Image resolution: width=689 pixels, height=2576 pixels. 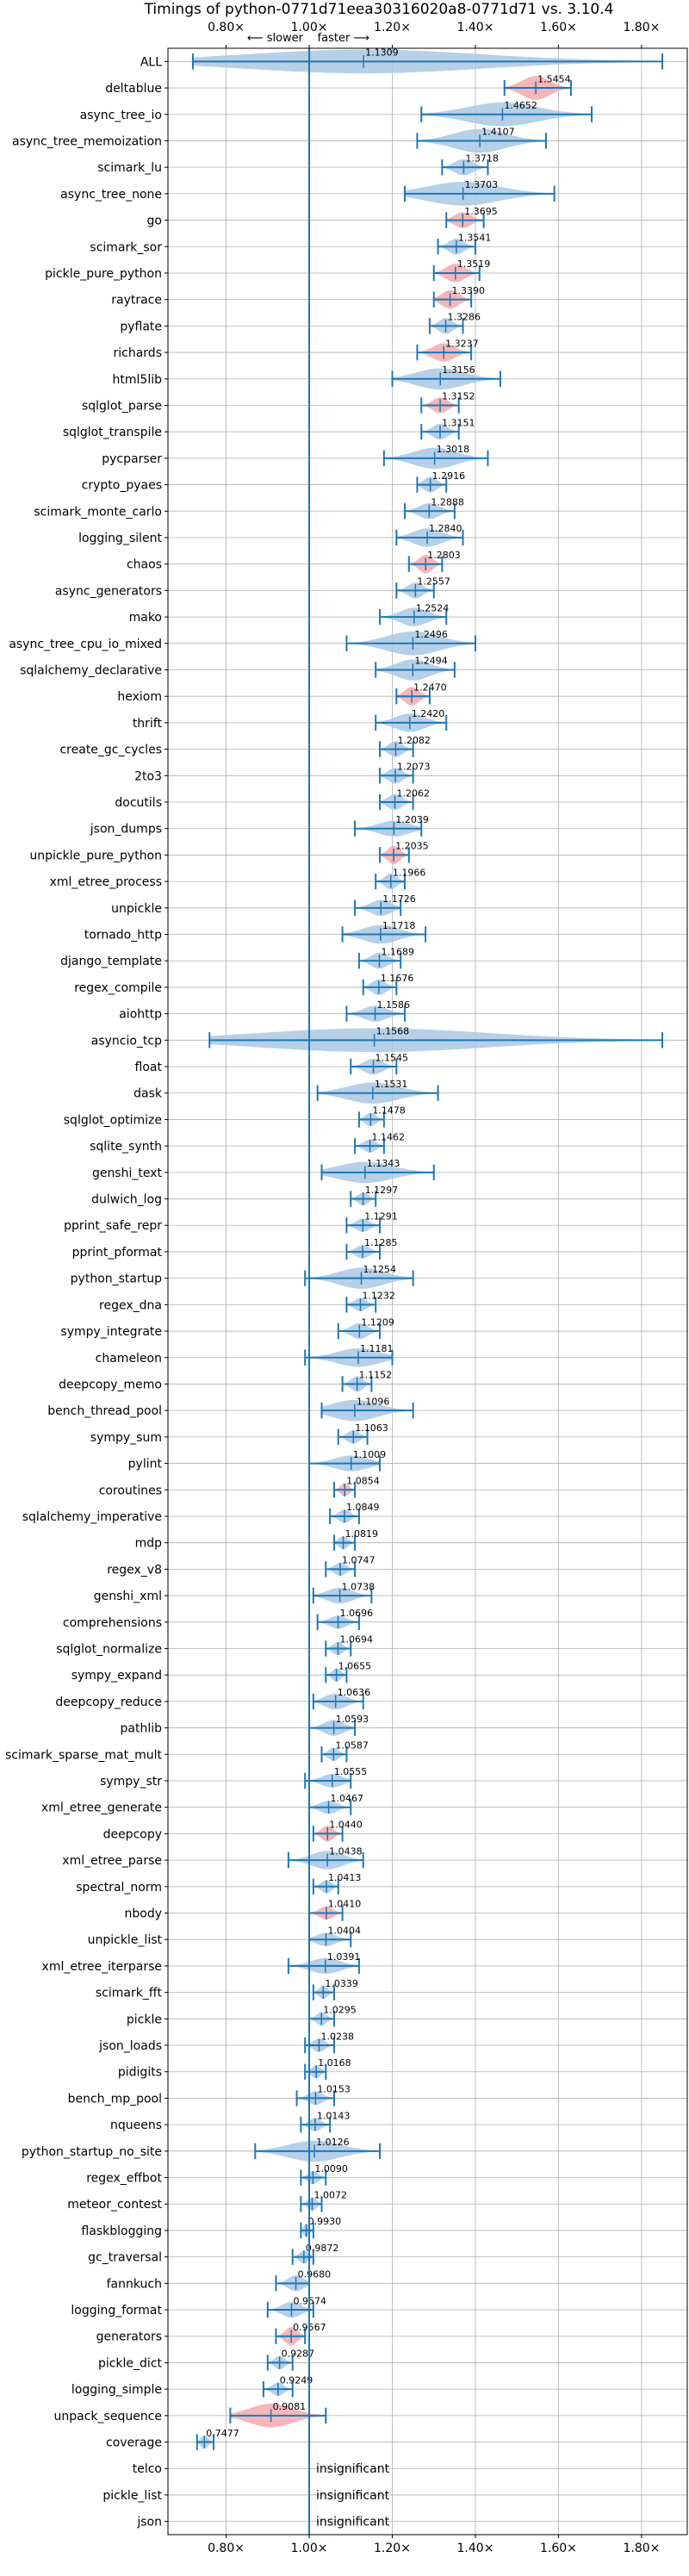 I want to click on value-label: 1.0410, so click(x=345, y=1905).